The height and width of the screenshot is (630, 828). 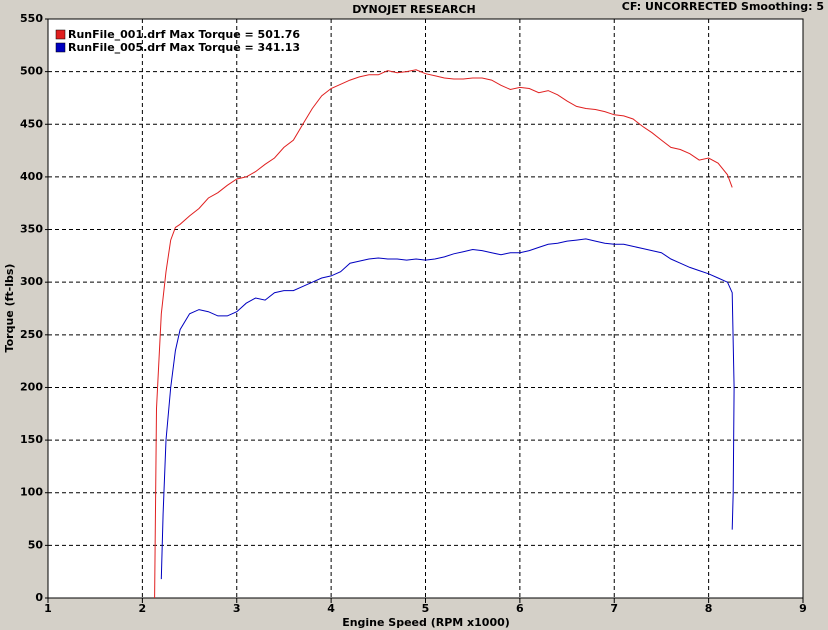 What do you see at coordinates (31, 229) in the screenshot?
I see `y-tick-label: 350` at bounding box center [31, 229].